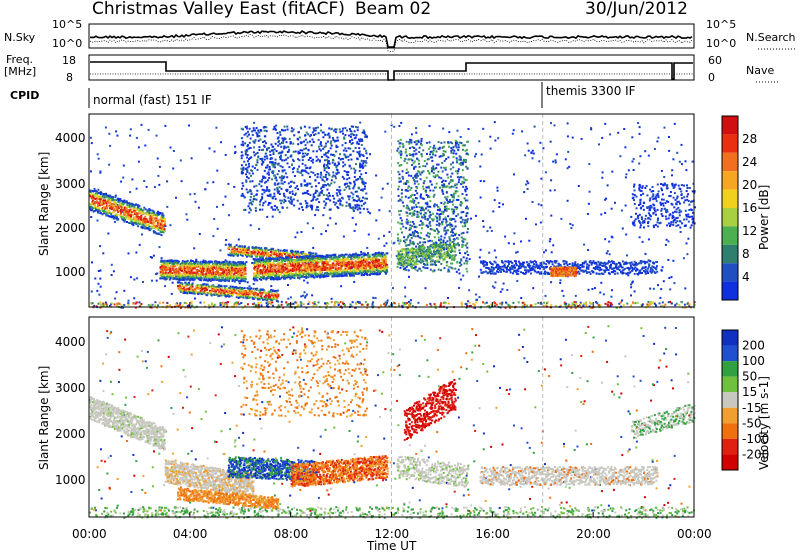 This screenshot has width=800, height=554. What do you see at coordinates (721, 43) in the screenshot?
I see `nsearch-tick-bottom: 10^0` at bounding box center [721, 43].